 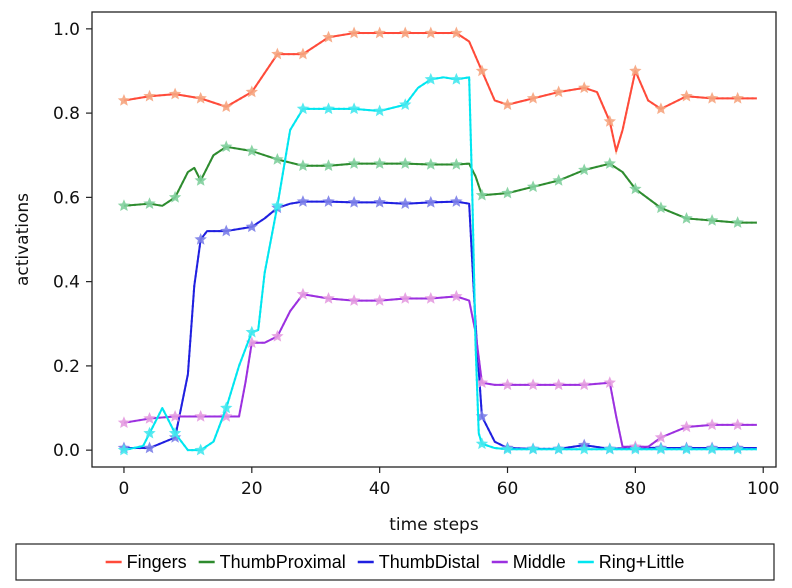 I want to click on legend-item: Middle, so click(x=528, y=562).